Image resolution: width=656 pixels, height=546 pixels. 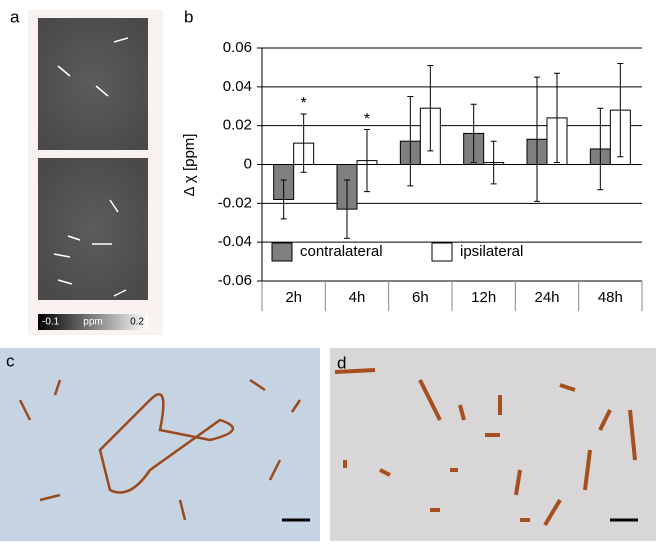 I want to click on colorbar-max: 0.2, so click(x=137, y=322).